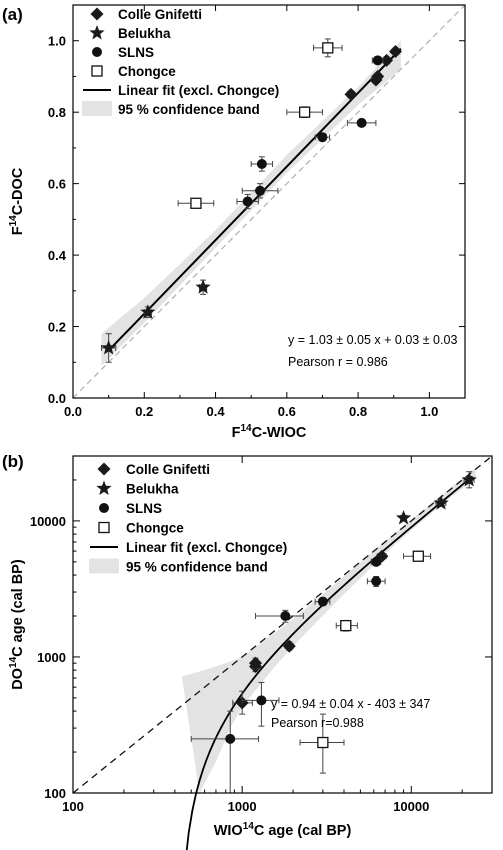 The image size is (503, 850). What do you see at coordinates (411, 806) in the screenshot?
I see `panel-b-x-tick-label: 10000` at bounding box center [411, 806].